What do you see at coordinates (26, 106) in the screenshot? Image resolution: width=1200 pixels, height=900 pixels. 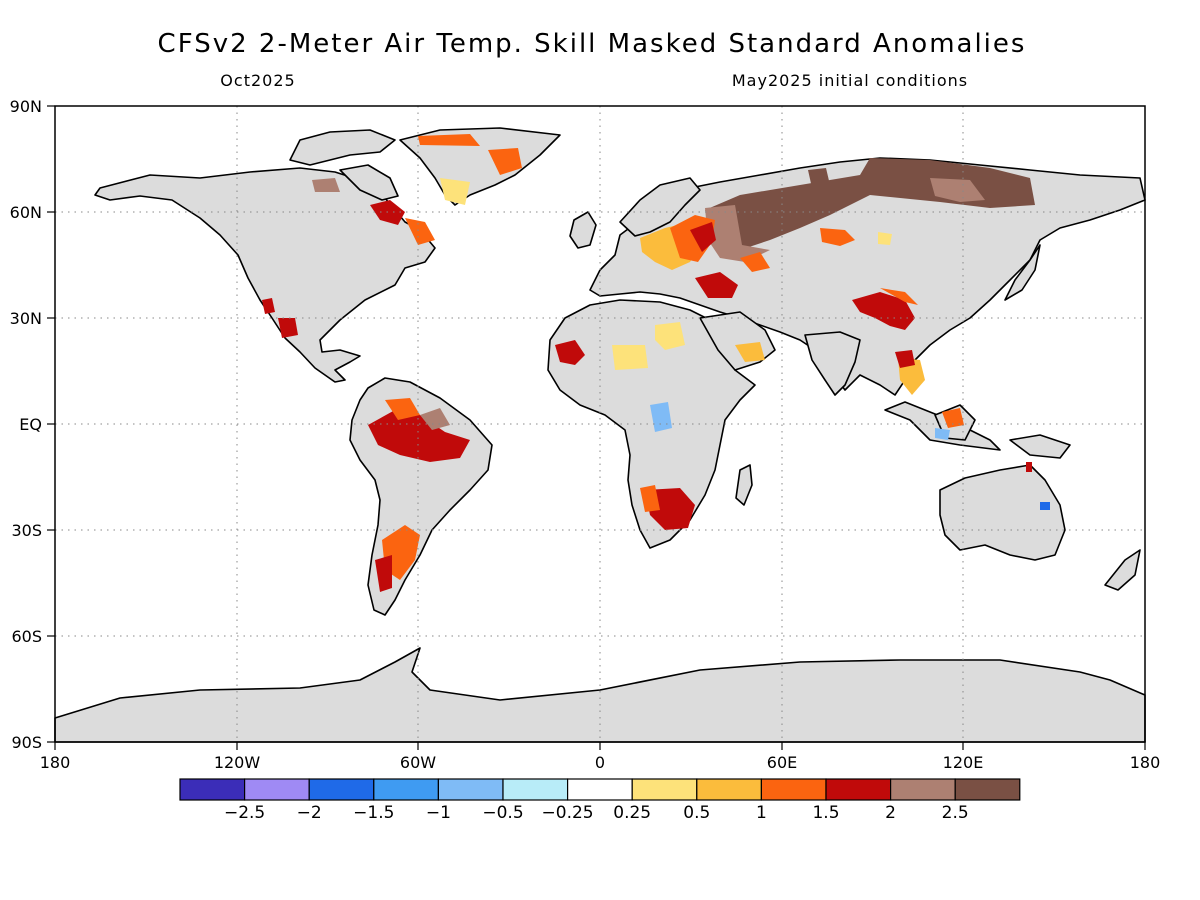 I see `lat-label-90n: 90N` at bounding box center [26, 106].